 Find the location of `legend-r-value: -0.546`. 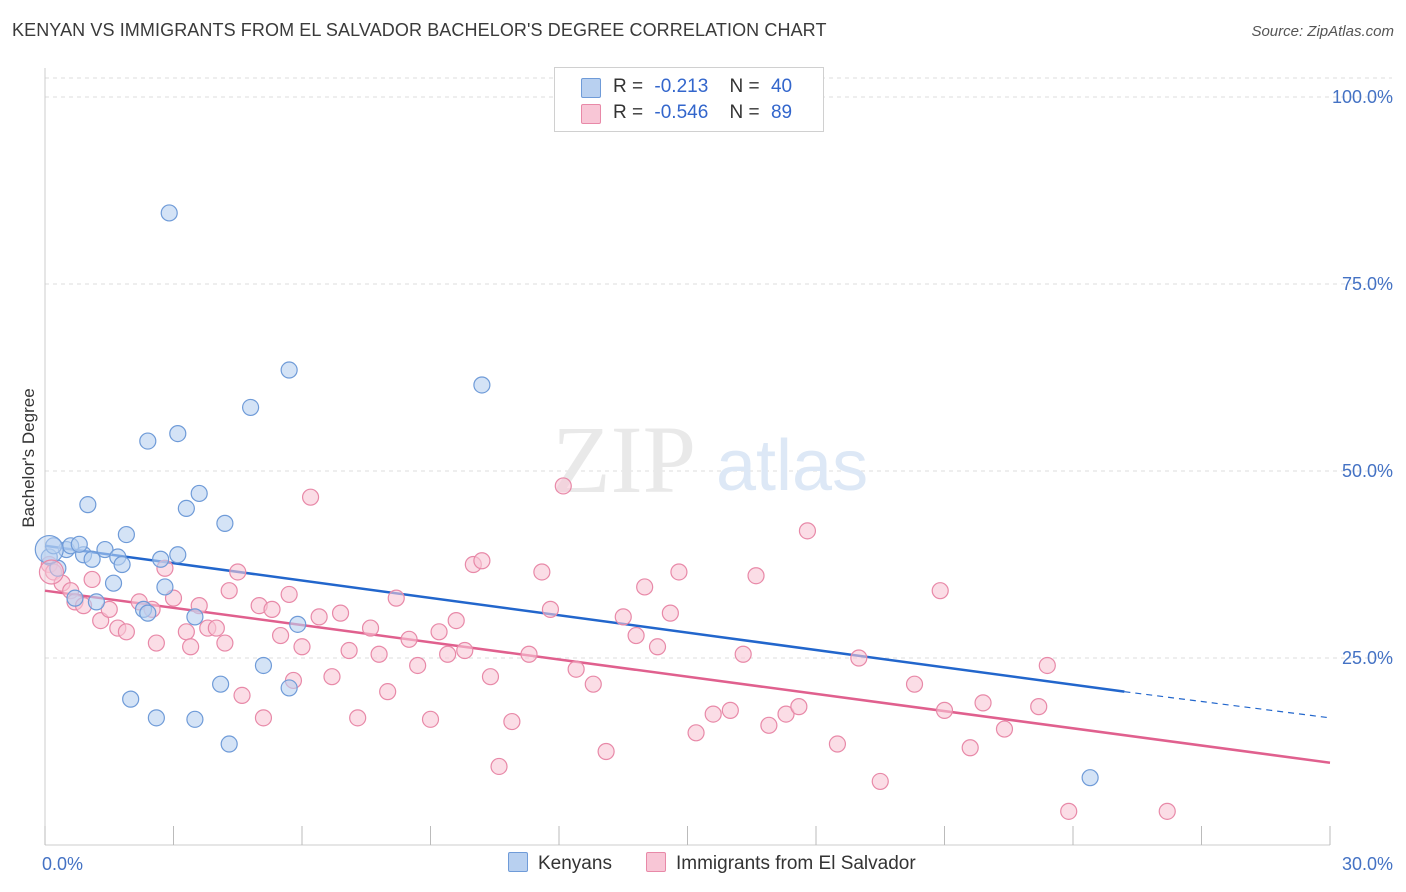

legend-r-value: -0.546 is located at coordinates (681, 112).